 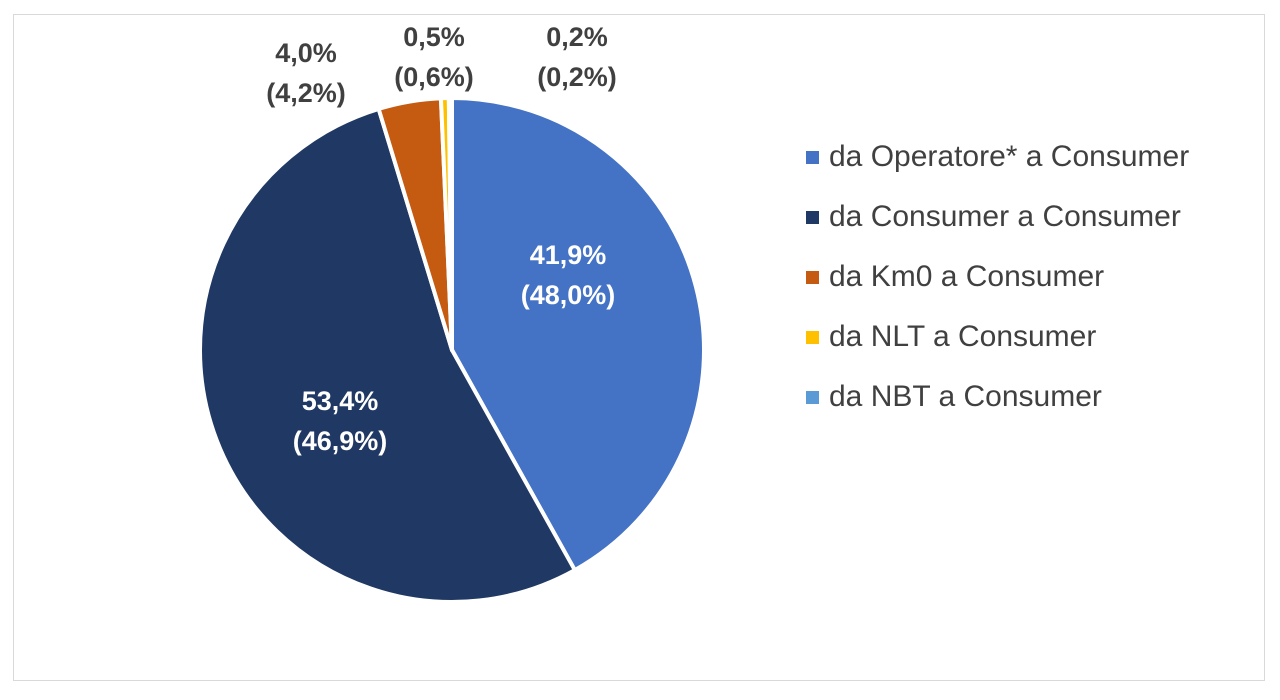 I want to click on legend-item: da NLT a Consumer, so click(x=997, y=337).